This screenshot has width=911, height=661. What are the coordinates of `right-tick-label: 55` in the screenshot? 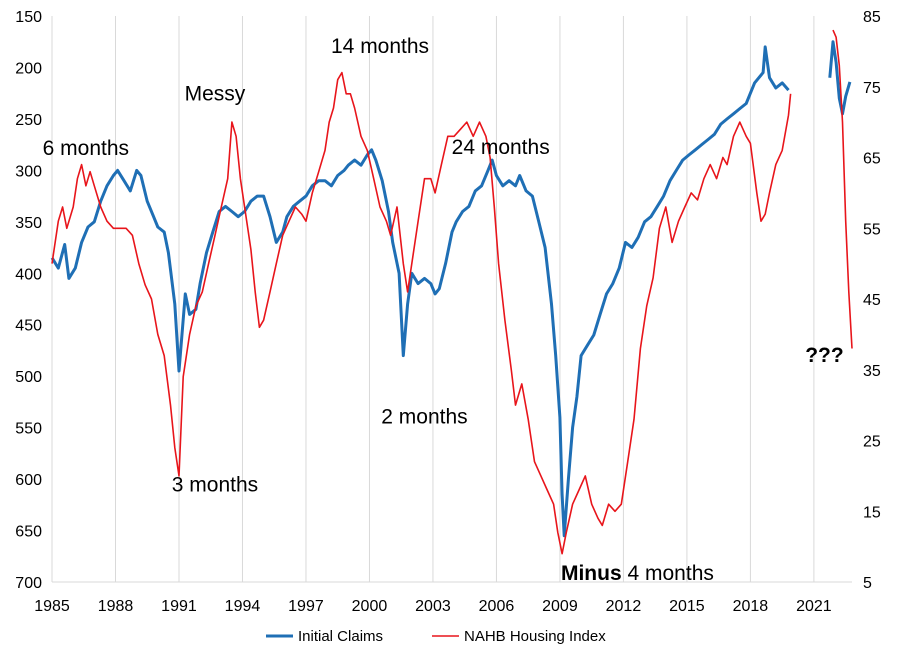 It's located at (872, 229).